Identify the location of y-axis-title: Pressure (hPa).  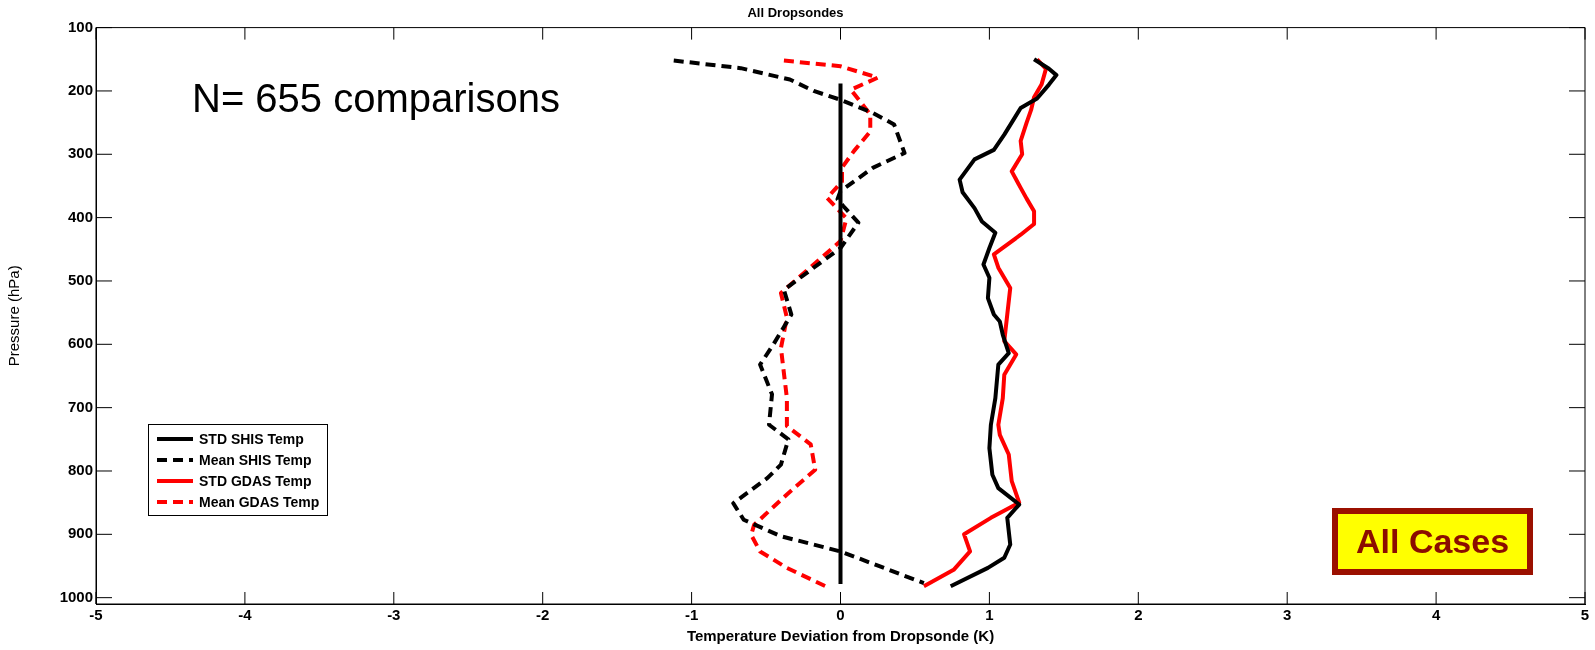
(14, 316).